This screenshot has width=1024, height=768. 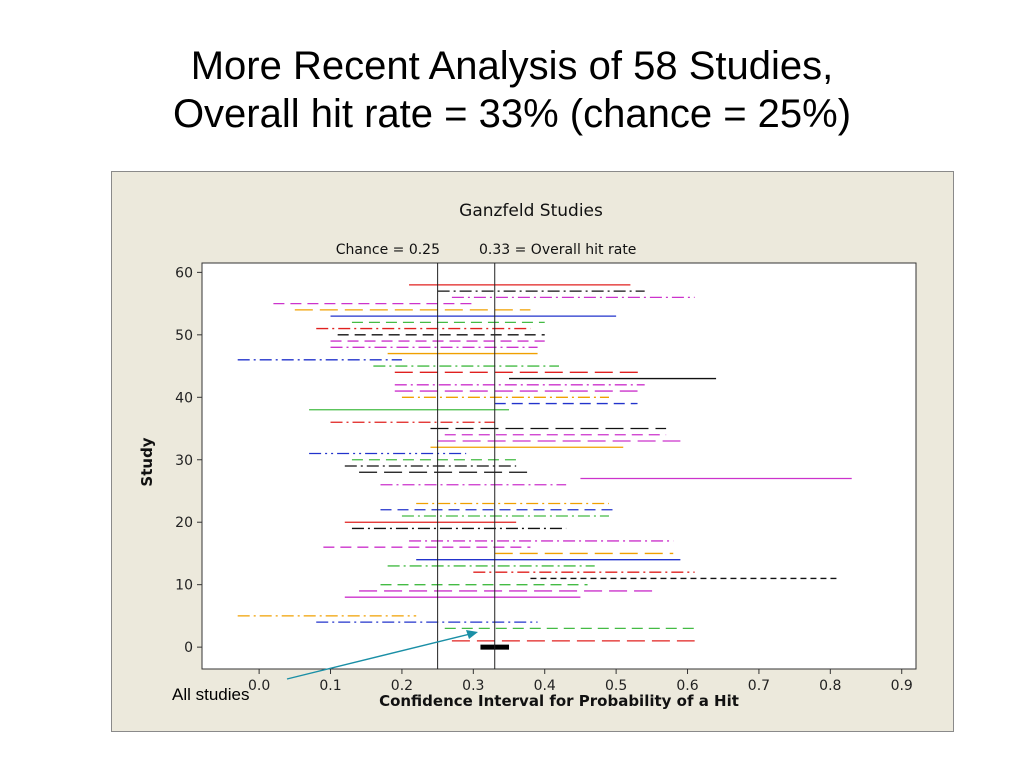 What do you see at coordinates (259, 686) in the screenshot?
I see `x-tick-label: 0.0` at bounding box center [259, 686].